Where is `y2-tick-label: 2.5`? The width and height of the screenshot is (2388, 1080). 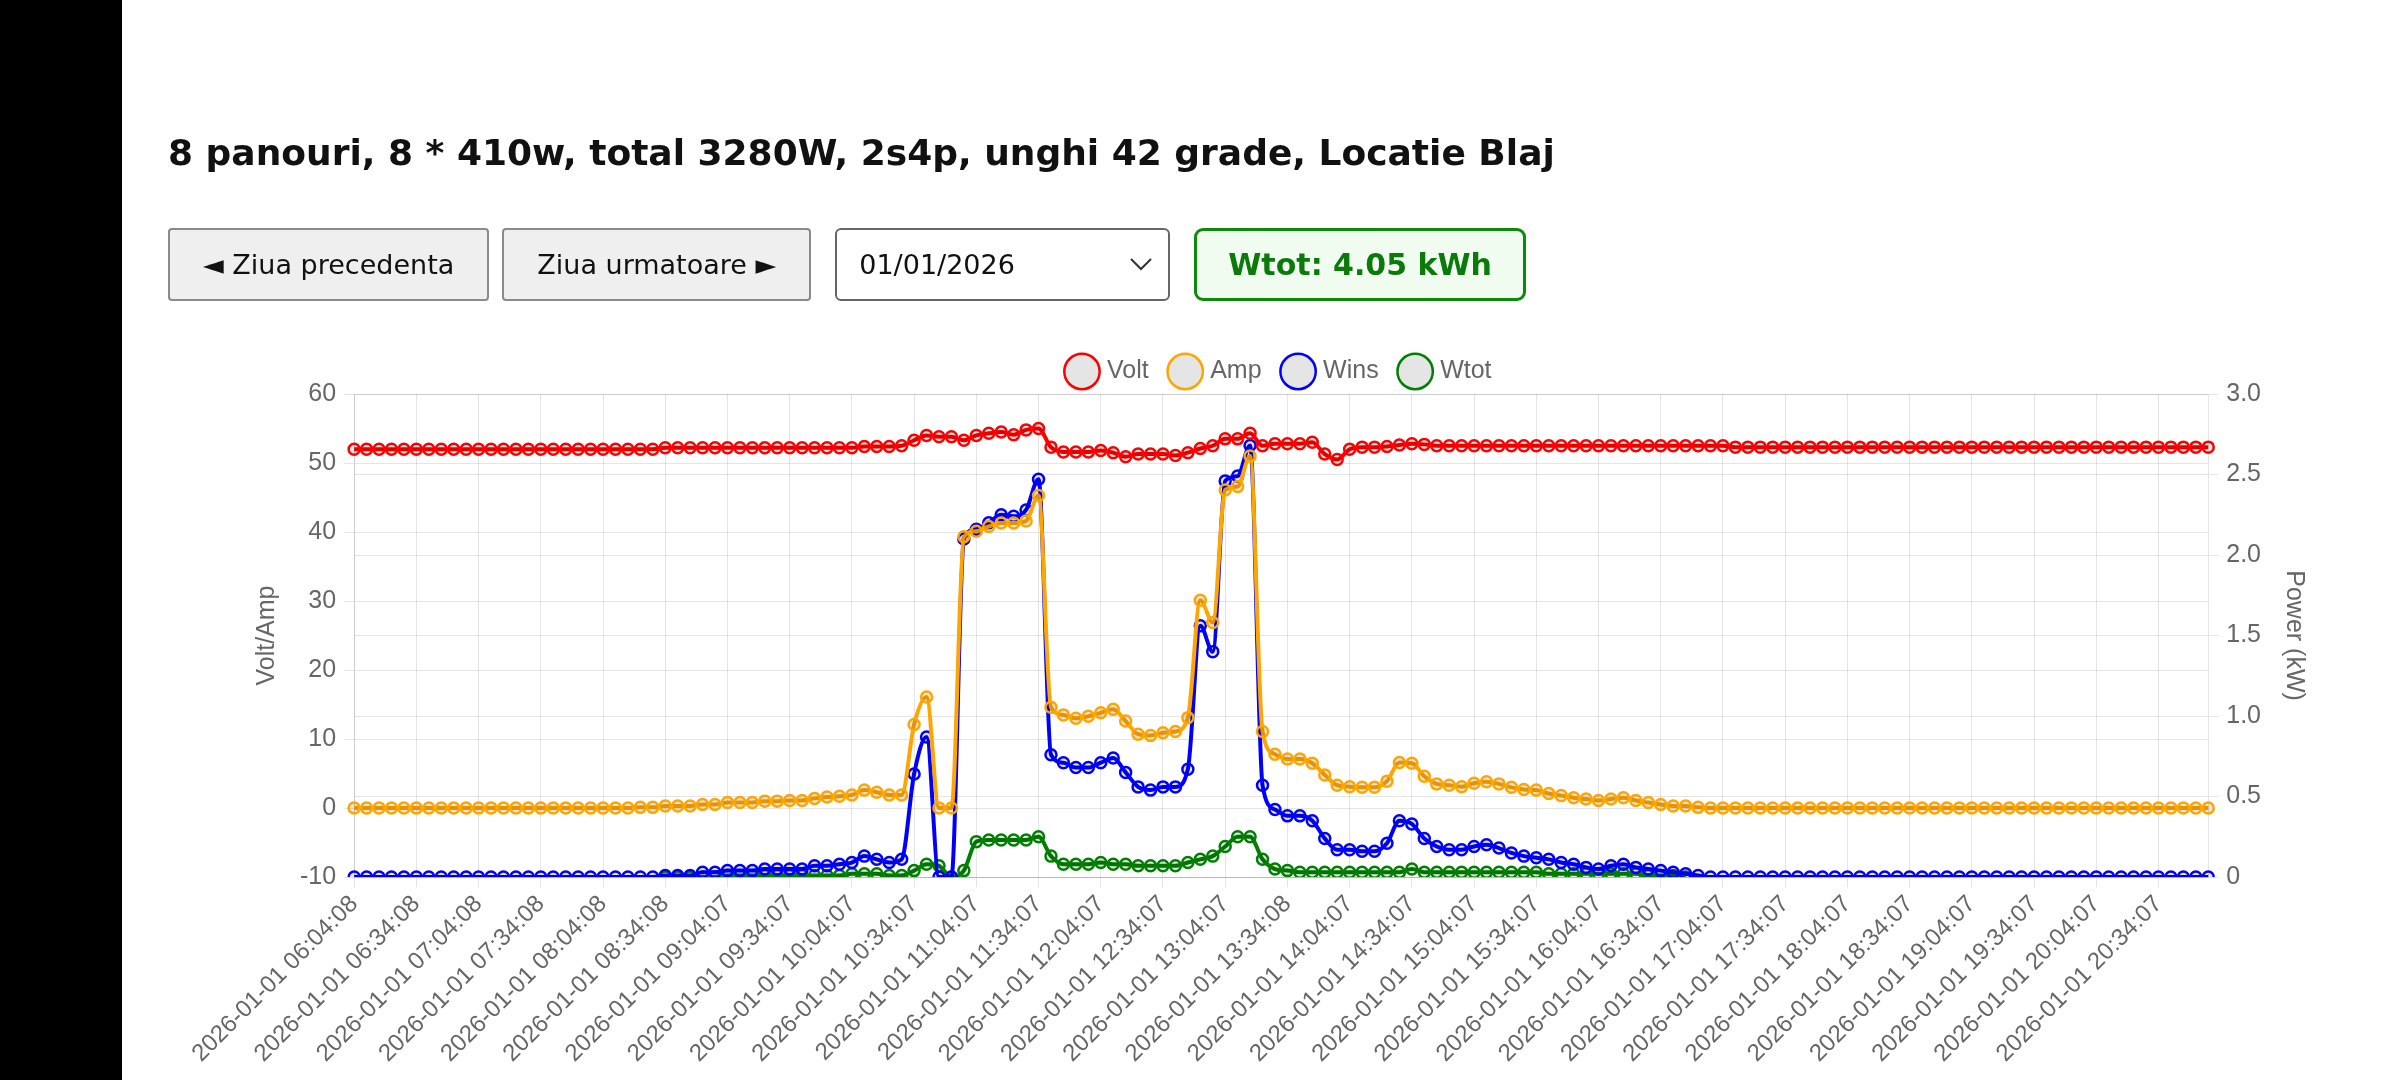 y2-tick-label: 2.5 is located at coordinates (2244, 472).